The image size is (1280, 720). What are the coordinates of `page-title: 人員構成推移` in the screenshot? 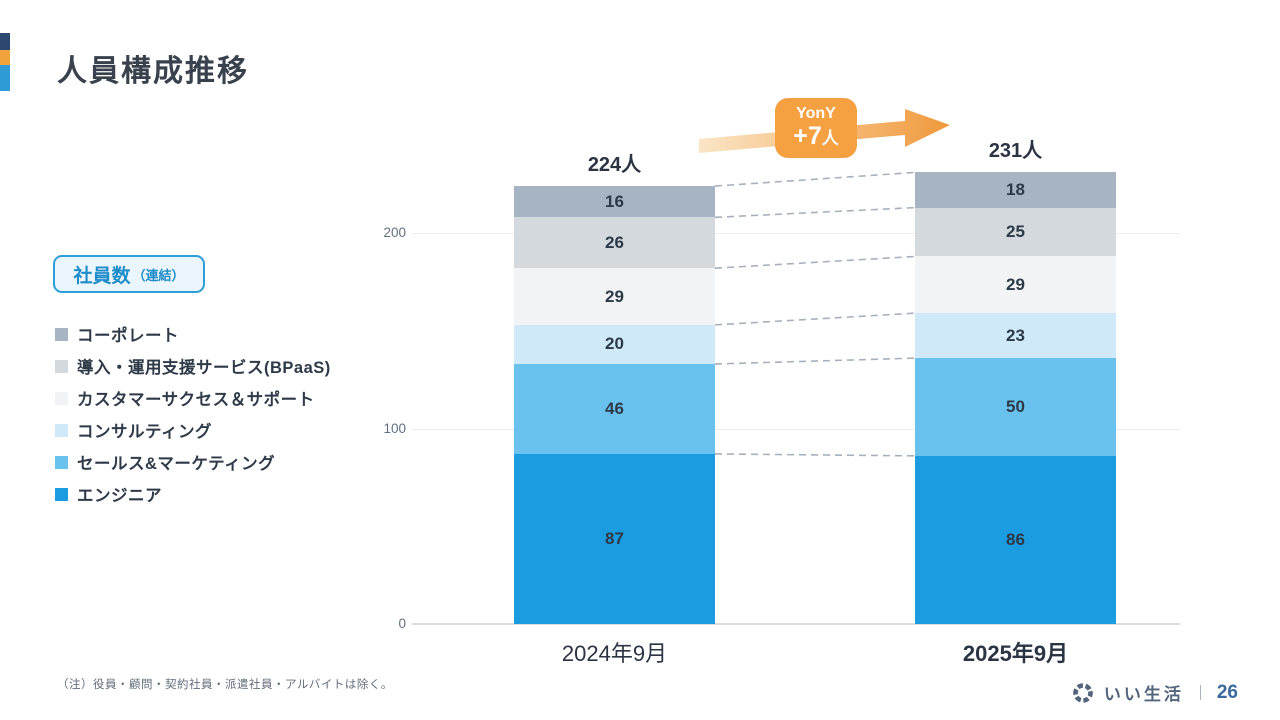 It's located at (153, 71).